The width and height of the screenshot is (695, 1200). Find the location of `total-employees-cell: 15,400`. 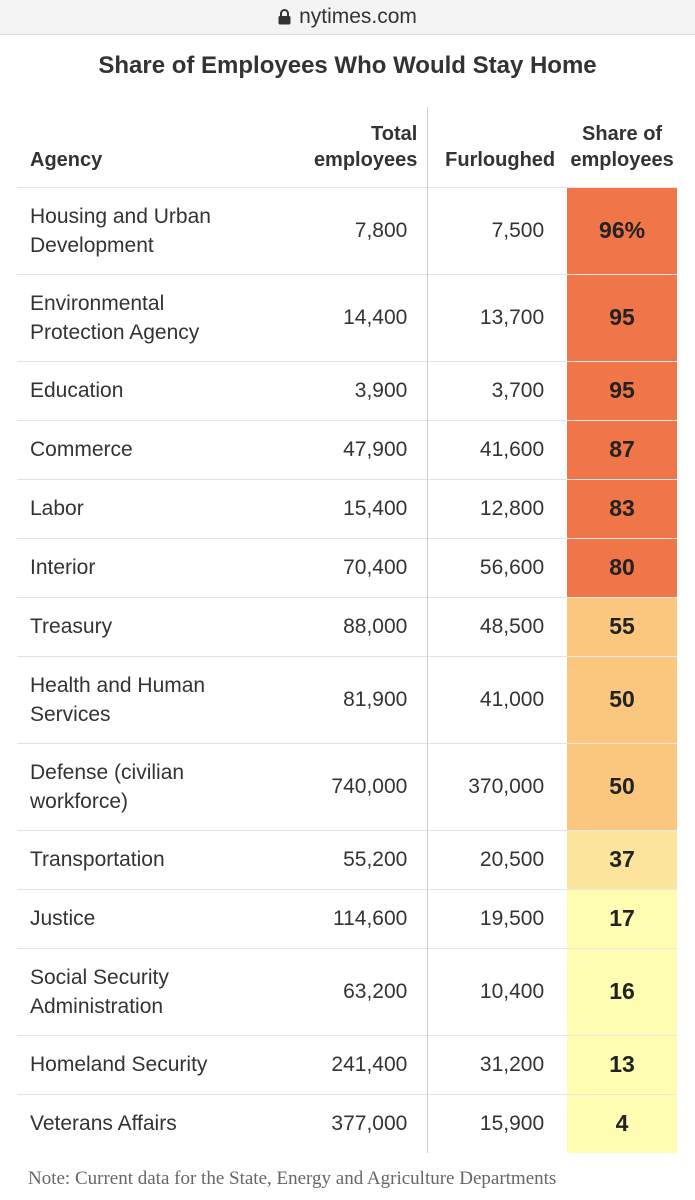

total-employees-cell: 15,400 is located at coordinates (363, 508).